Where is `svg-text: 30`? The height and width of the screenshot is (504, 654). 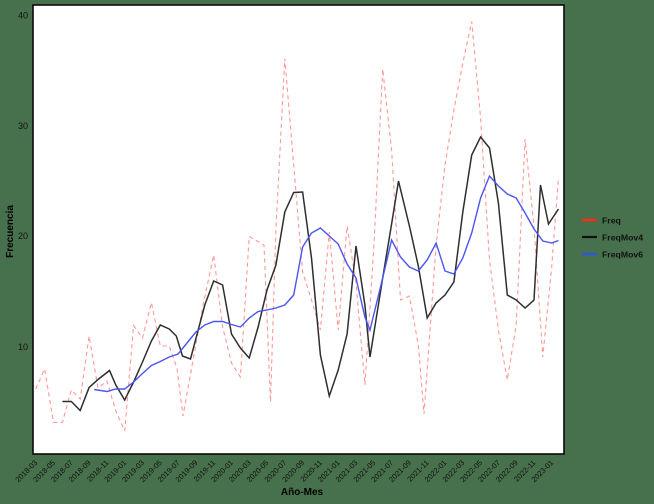
svg-text: 30 is located at coordinates (23, 126).